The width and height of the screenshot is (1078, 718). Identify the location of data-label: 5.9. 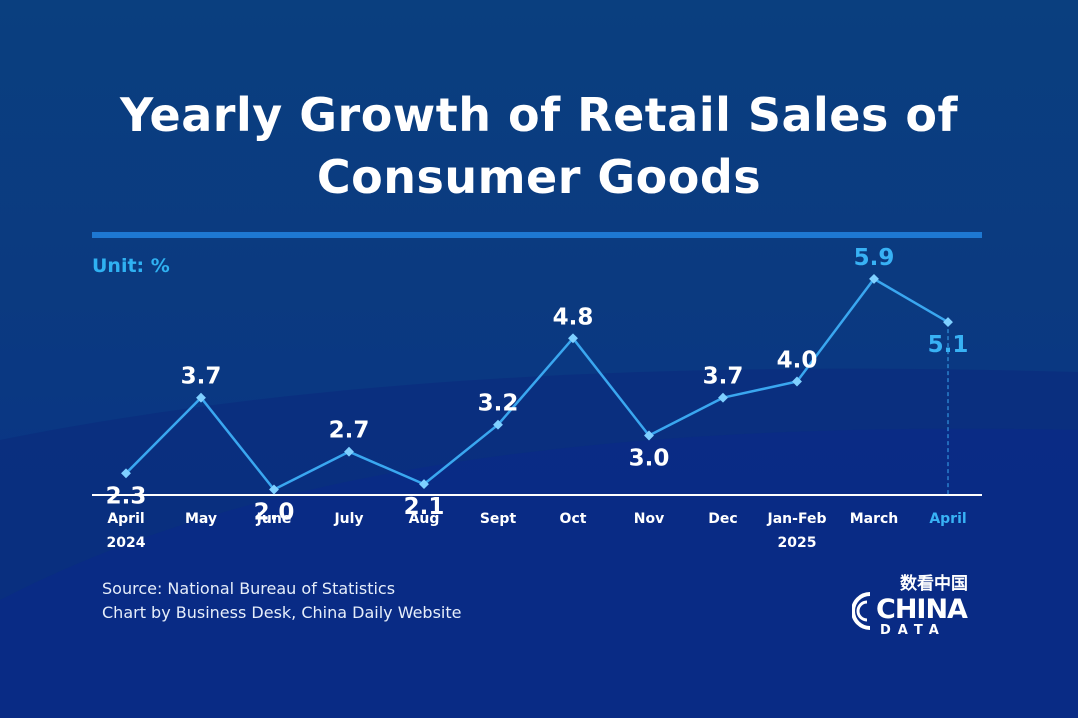
(874, 258).